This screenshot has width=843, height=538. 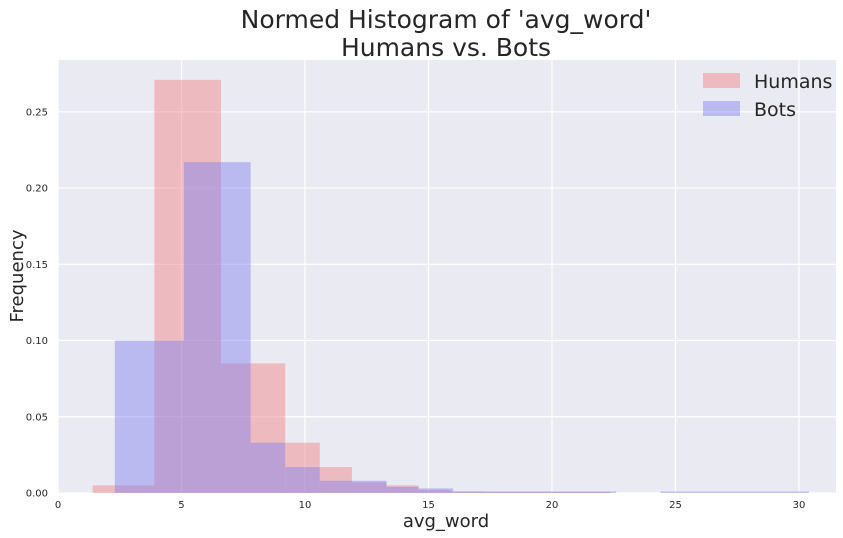 I want to click on x-tick-label-0: 0, so click(x=58, y=505).